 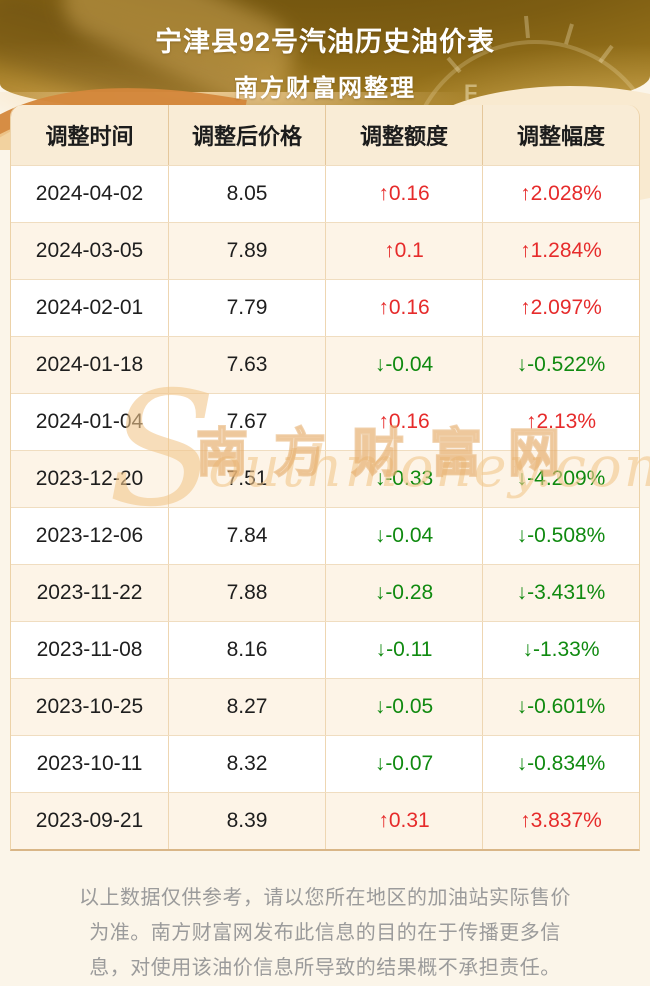 I want to click on table-row: 2023-10-11 8.32 ↓-0.07 ↓-0.834%, so click(x=325, y=763).